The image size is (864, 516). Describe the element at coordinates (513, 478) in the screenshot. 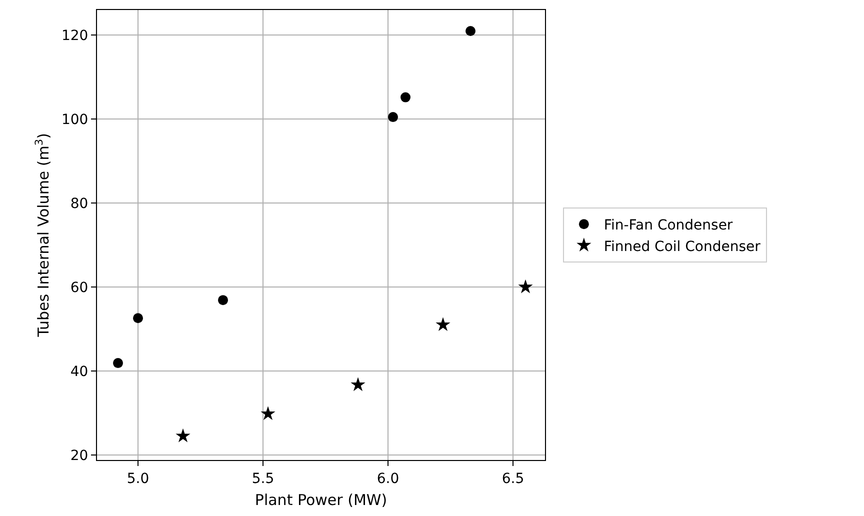

I see `x-tick-label: 6.5` at that location.